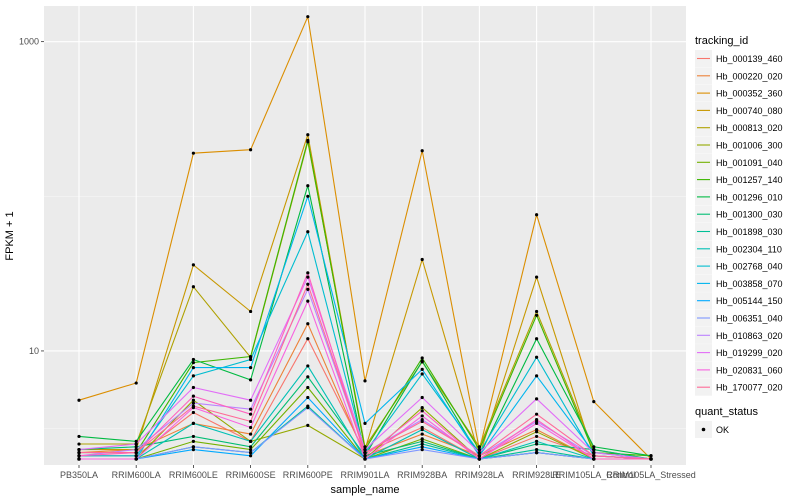  I want to click on x-tick-label: RRIM901LA, so click(364, 475).